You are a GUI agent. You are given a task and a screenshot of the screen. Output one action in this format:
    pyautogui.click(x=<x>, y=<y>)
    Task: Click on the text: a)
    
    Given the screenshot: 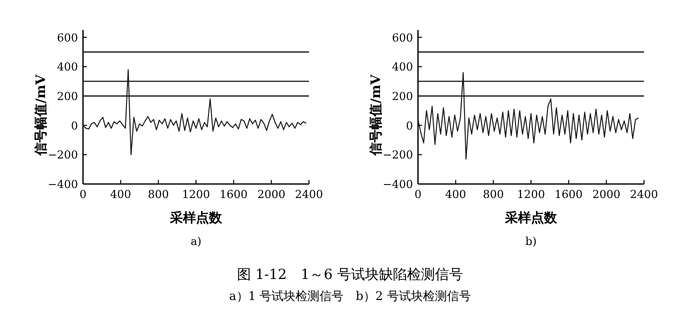 What is the action you would take?
    pyautogui.click(x=196, y=241)
    